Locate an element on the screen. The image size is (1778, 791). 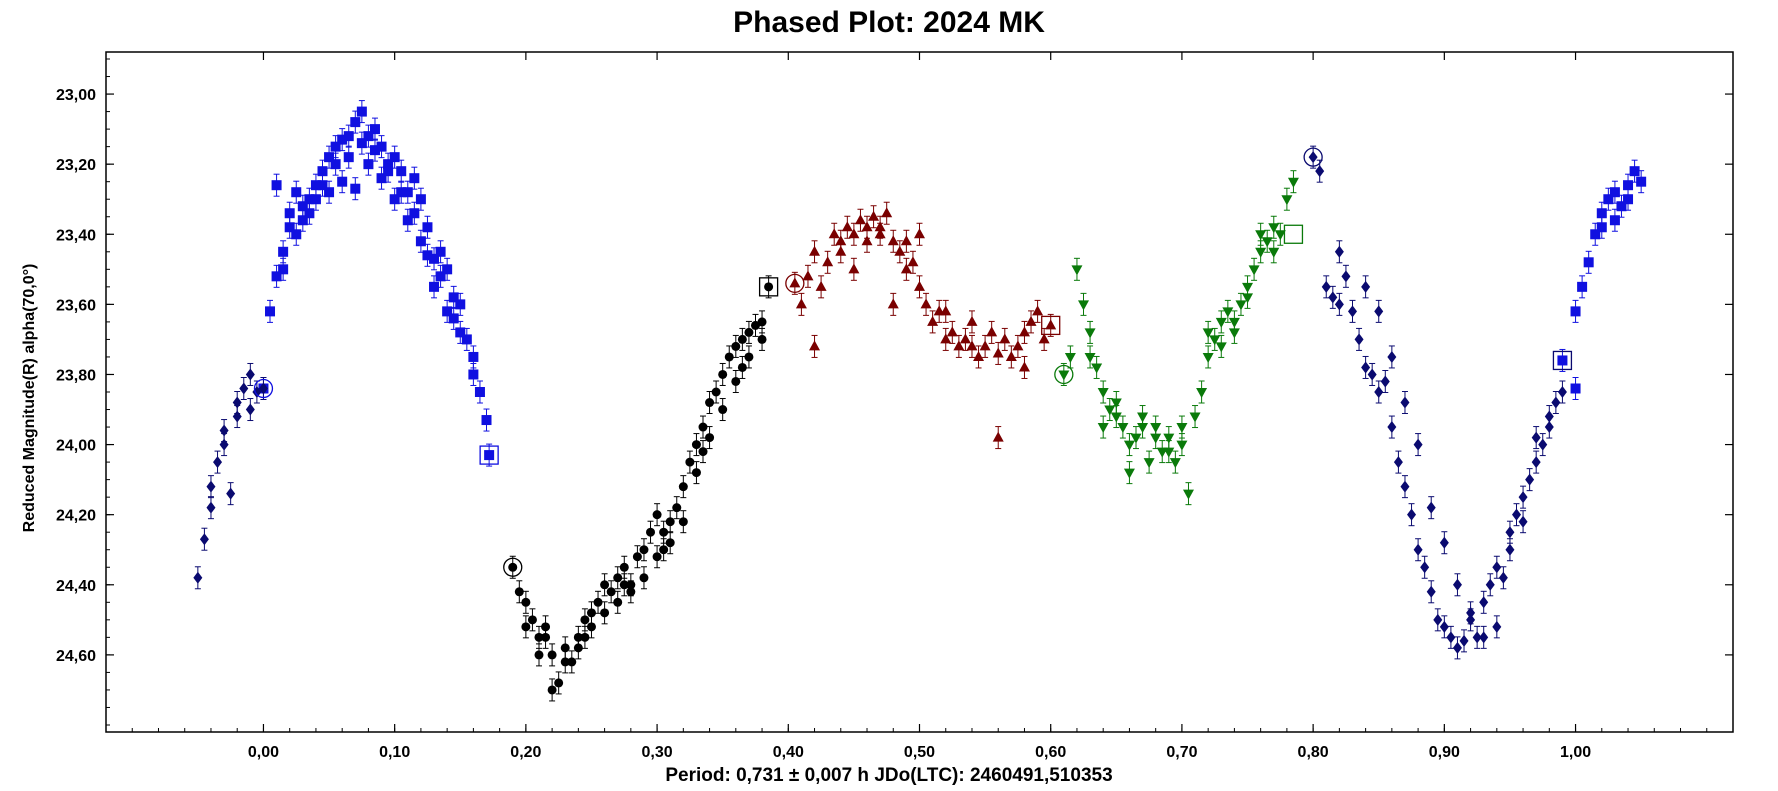
y-tick-label: 23,80 is located at coordinates (76, 375).